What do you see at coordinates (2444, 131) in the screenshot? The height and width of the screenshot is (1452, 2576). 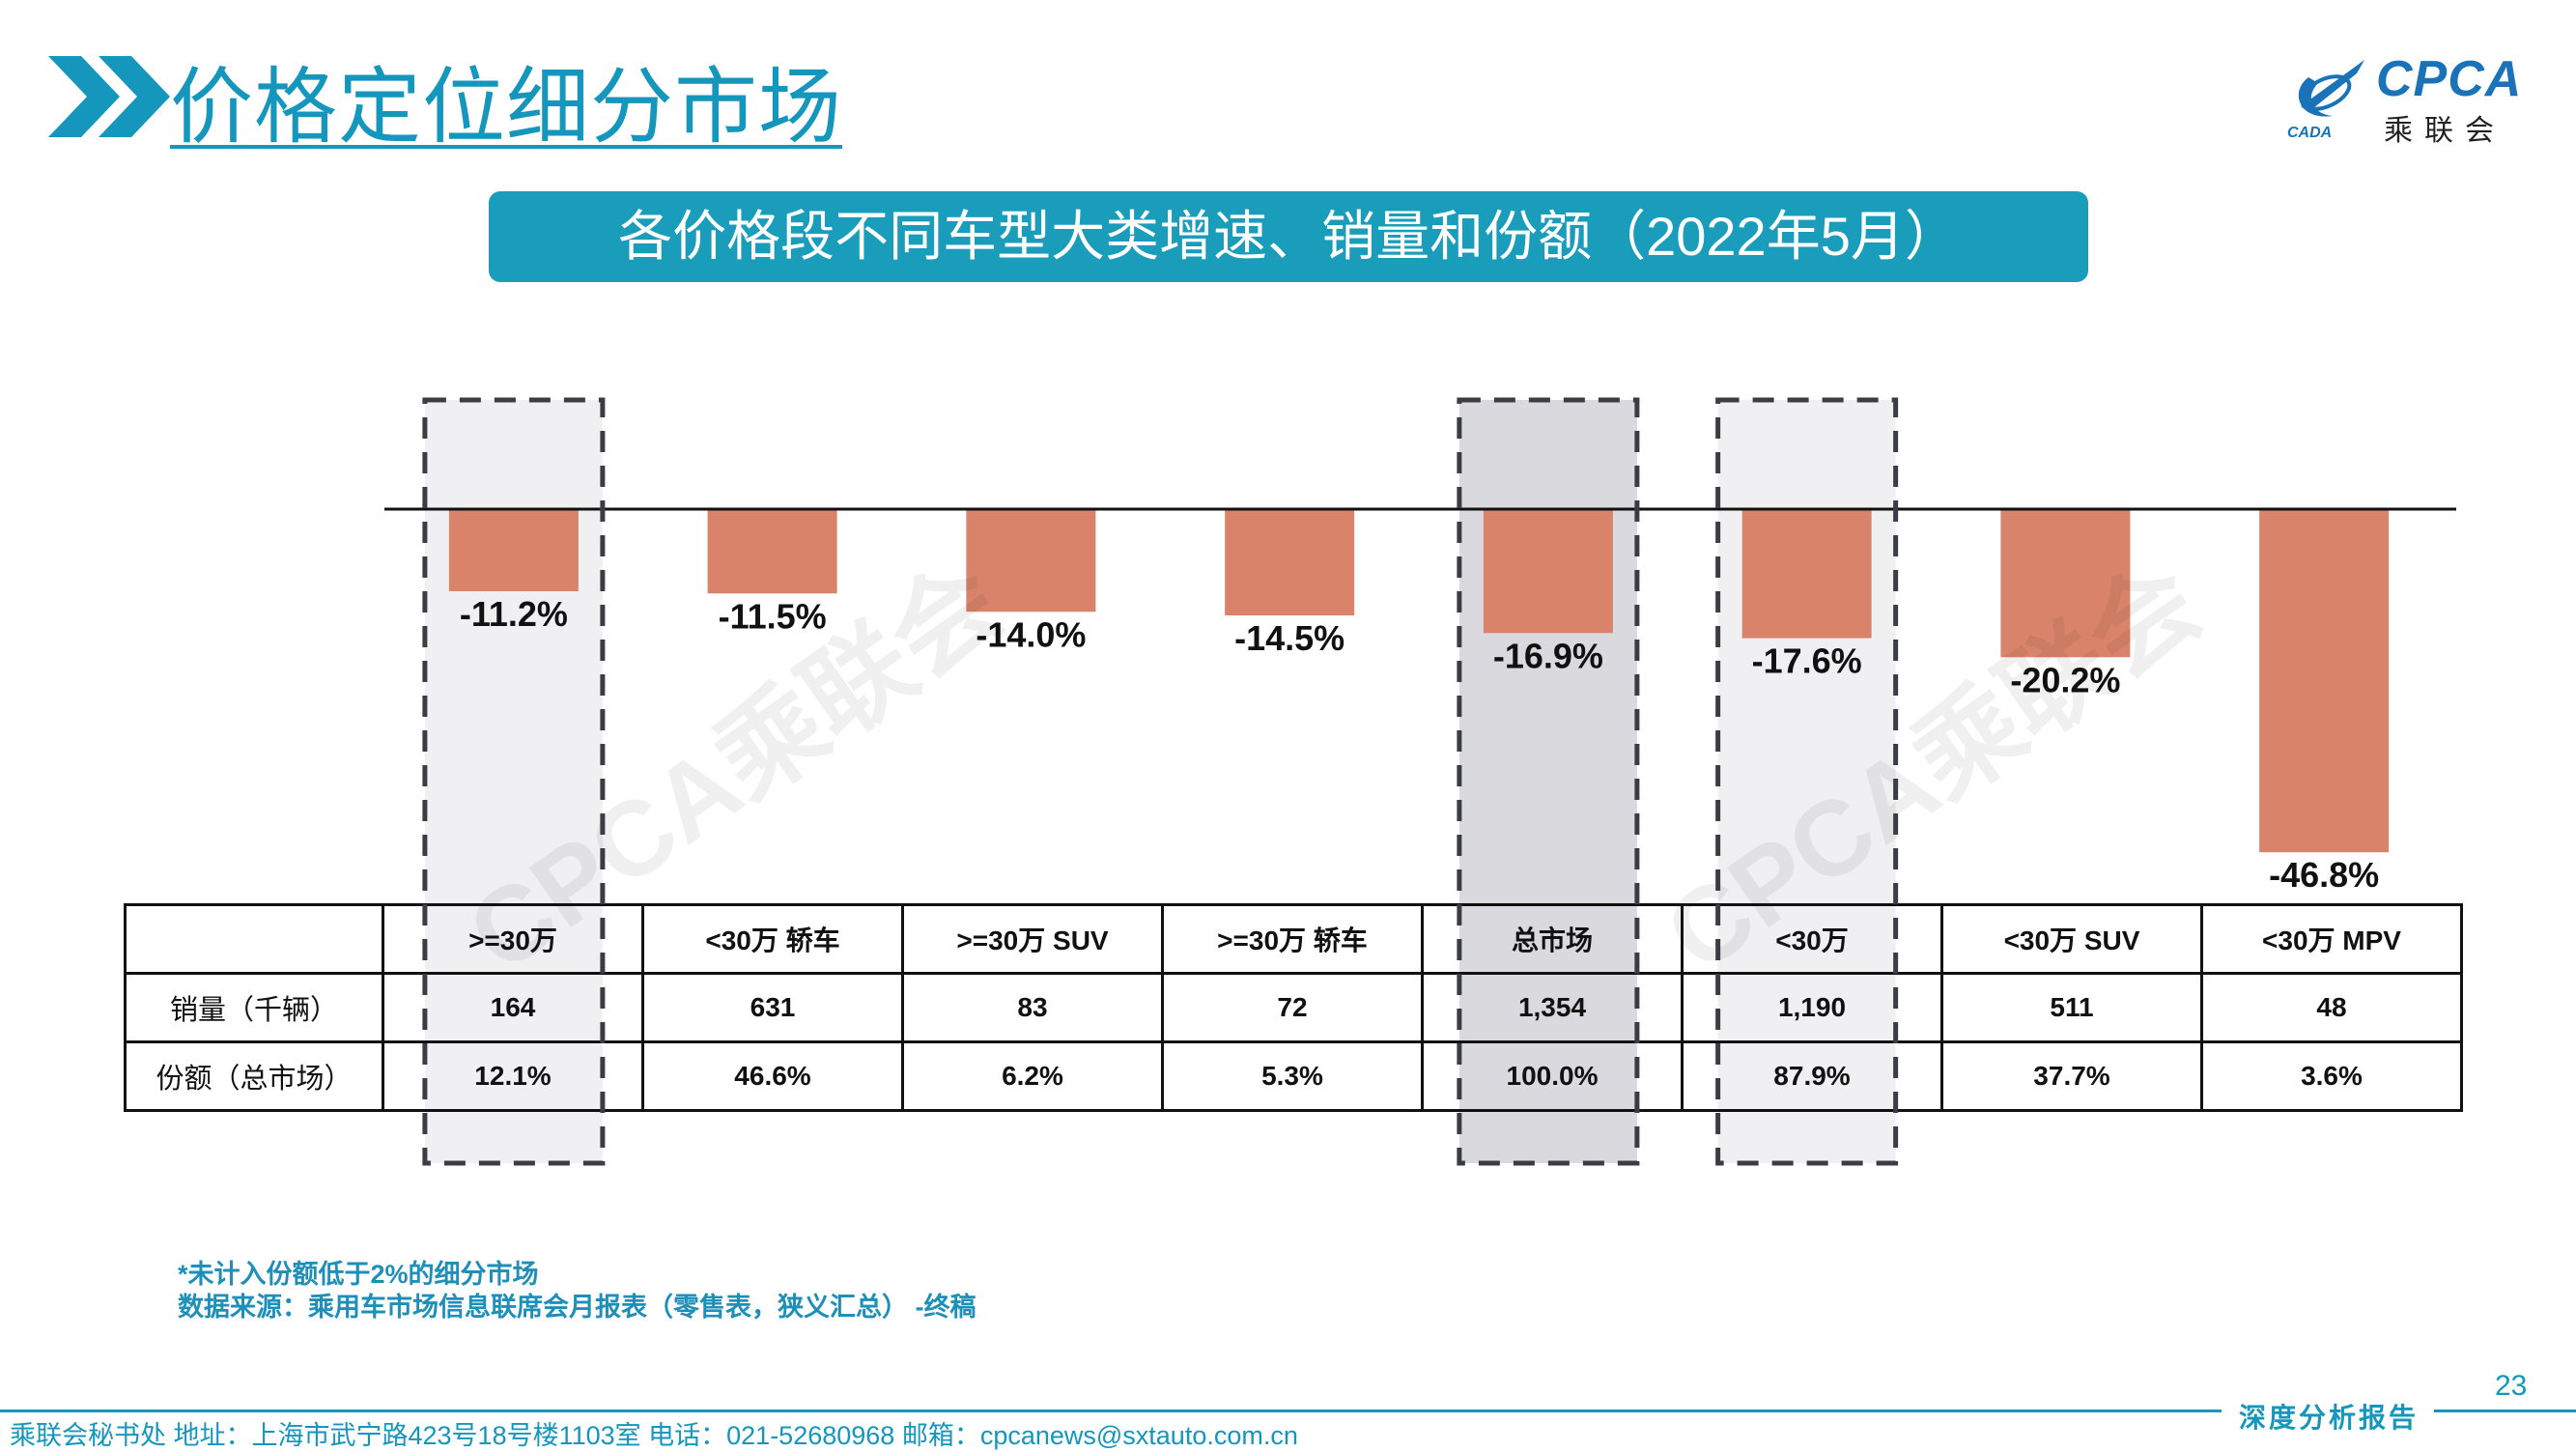 I see `logo-chinese-text: 乘联会` at bounding box center [2444, 131].